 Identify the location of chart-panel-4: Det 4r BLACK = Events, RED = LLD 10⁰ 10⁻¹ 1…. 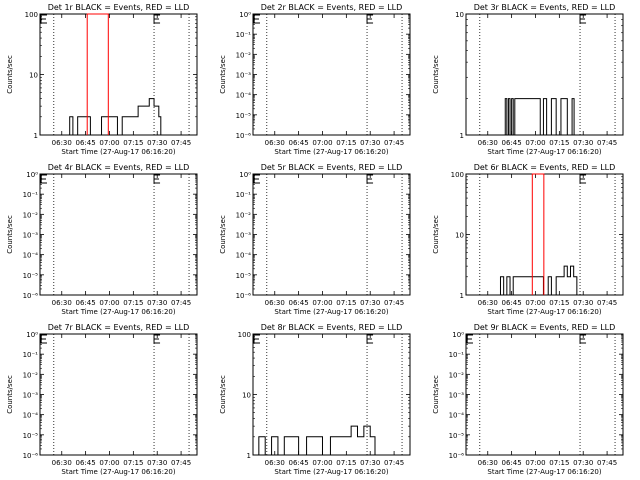
(102, 239).